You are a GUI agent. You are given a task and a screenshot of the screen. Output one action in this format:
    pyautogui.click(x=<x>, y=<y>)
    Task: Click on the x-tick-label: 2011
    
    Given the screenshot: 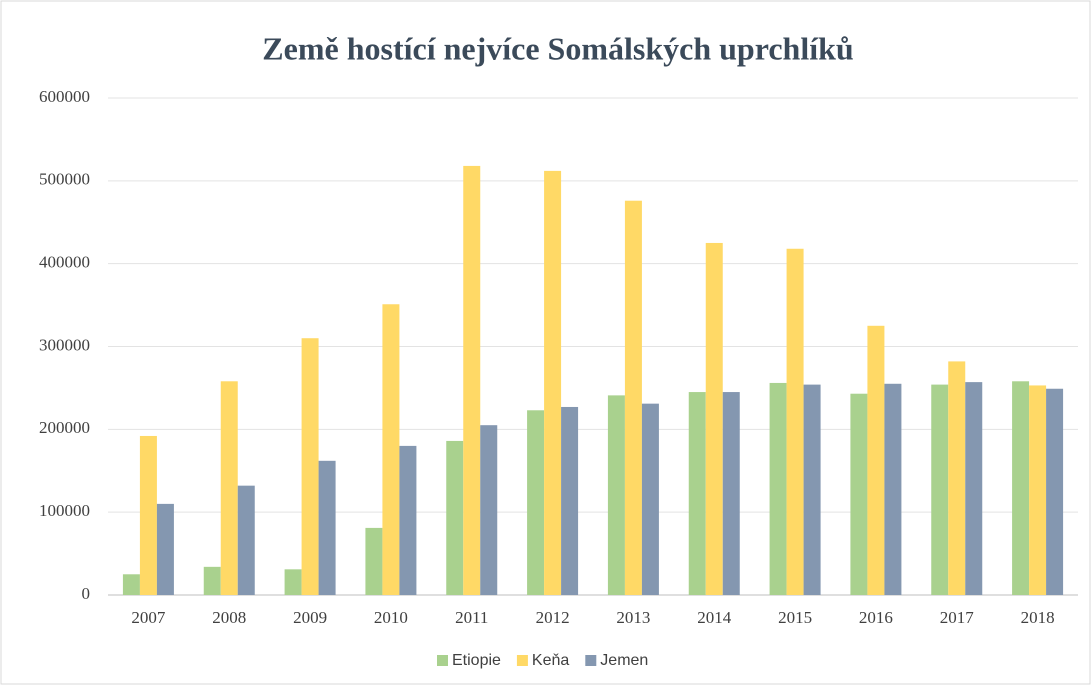 What is the action you would take?
    pyautogui.click(x=471, y=617)
    